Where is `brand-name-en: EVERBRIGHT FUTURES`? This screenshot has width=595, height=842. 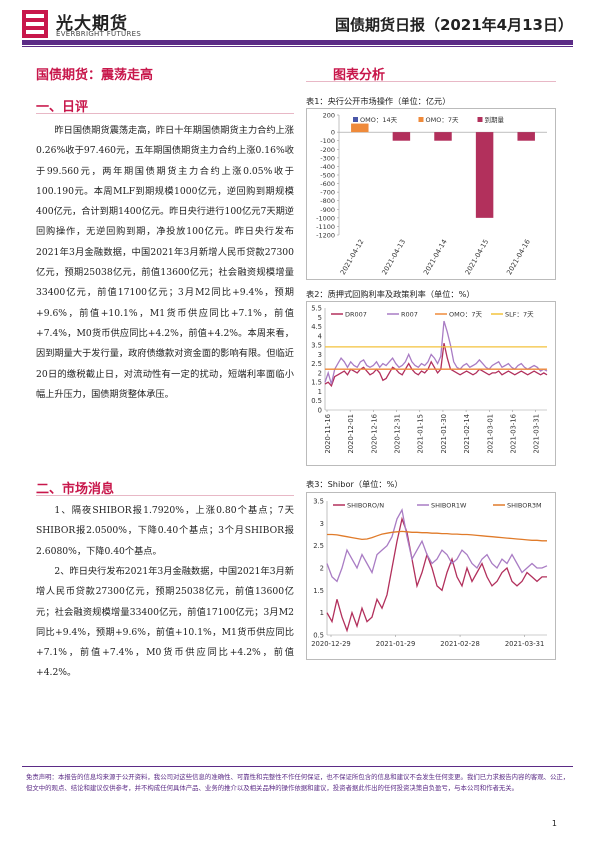
brand-name-en: EVERBRIGHT FUTURES is located at coordinates (99, 34).